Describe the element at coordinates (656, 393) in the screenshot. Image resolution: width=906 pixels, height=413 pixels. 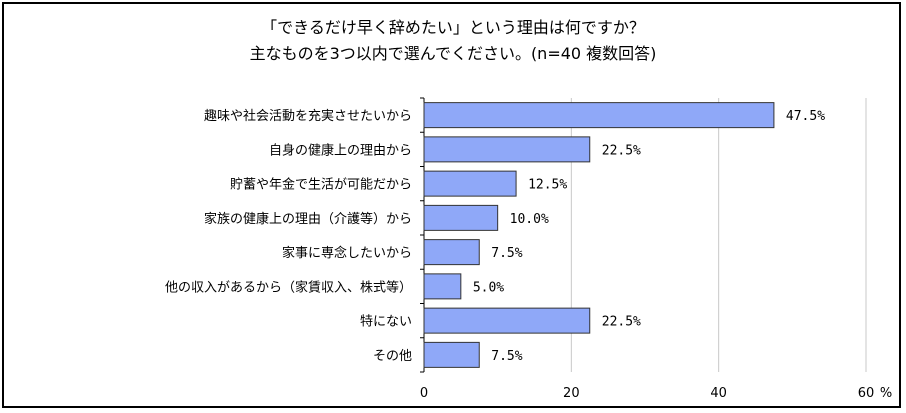
I see `x-axis-ticks: 0 20 40 60%` at that location.